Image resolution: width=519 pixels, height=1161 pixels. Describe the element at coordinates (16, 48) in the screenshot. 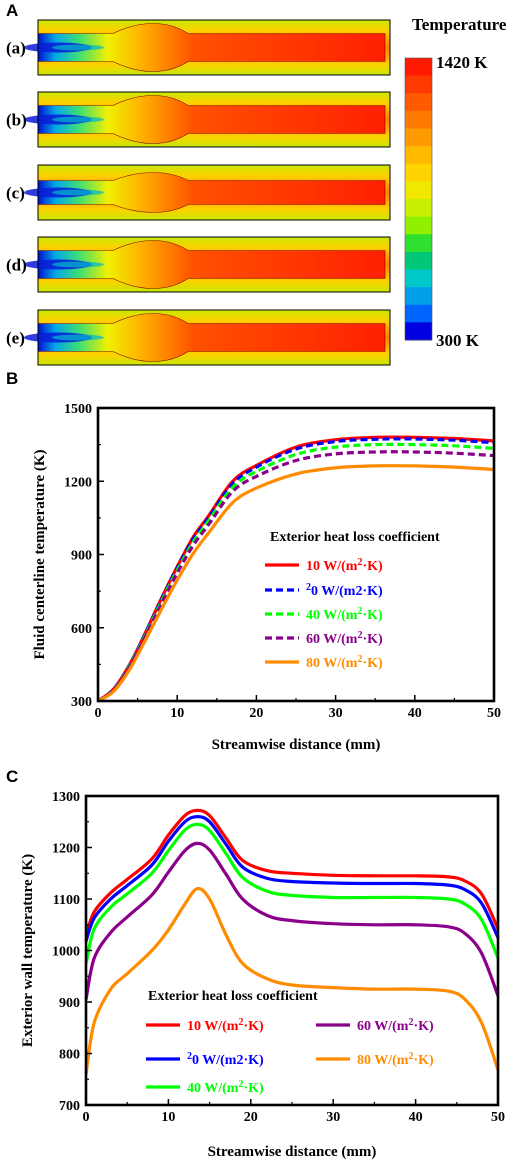

I see `contour-case-label: (a)` at that location.